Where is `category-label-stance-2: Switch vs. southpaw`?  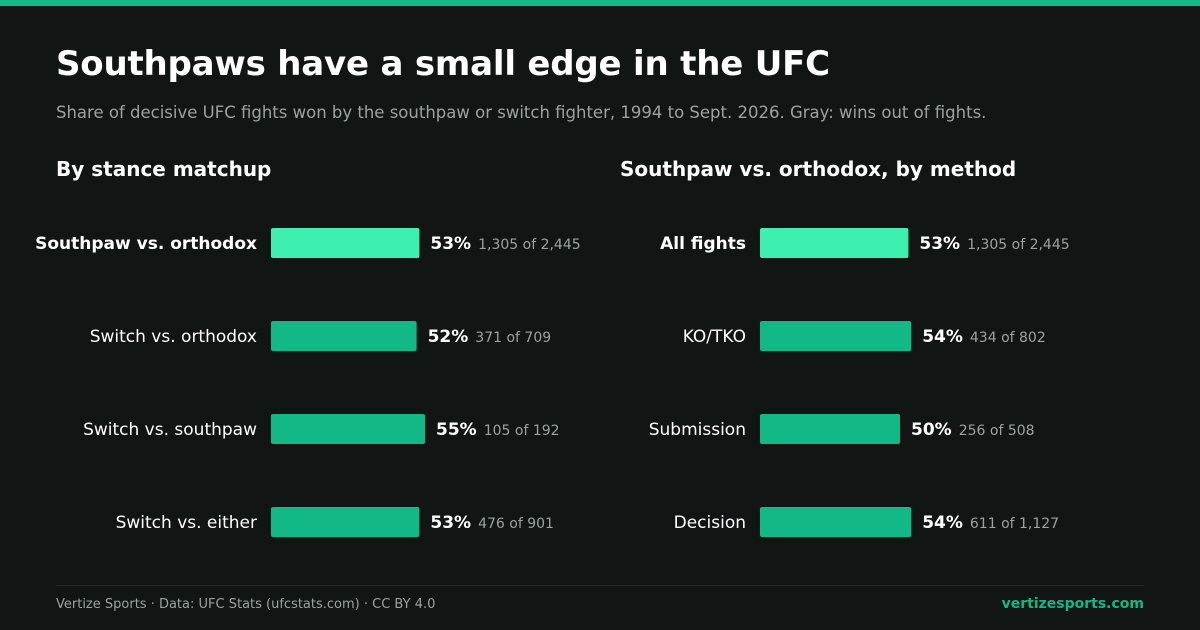 category-label-stance-2: Switch vs. southpaw is located at coordinates (170, 430).